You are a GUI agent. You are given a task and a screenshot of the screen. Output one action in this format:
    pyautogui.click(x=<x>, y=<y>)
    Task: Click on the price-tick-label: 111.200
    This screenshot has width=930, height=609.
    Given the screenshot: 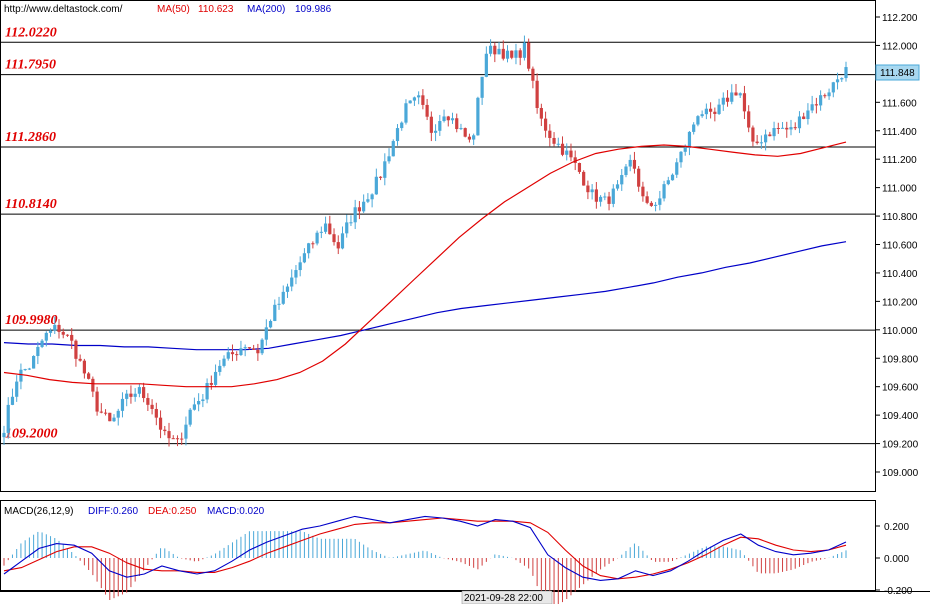 What is the action you would take?
    pyautogui.click(x=899, y=160)
    